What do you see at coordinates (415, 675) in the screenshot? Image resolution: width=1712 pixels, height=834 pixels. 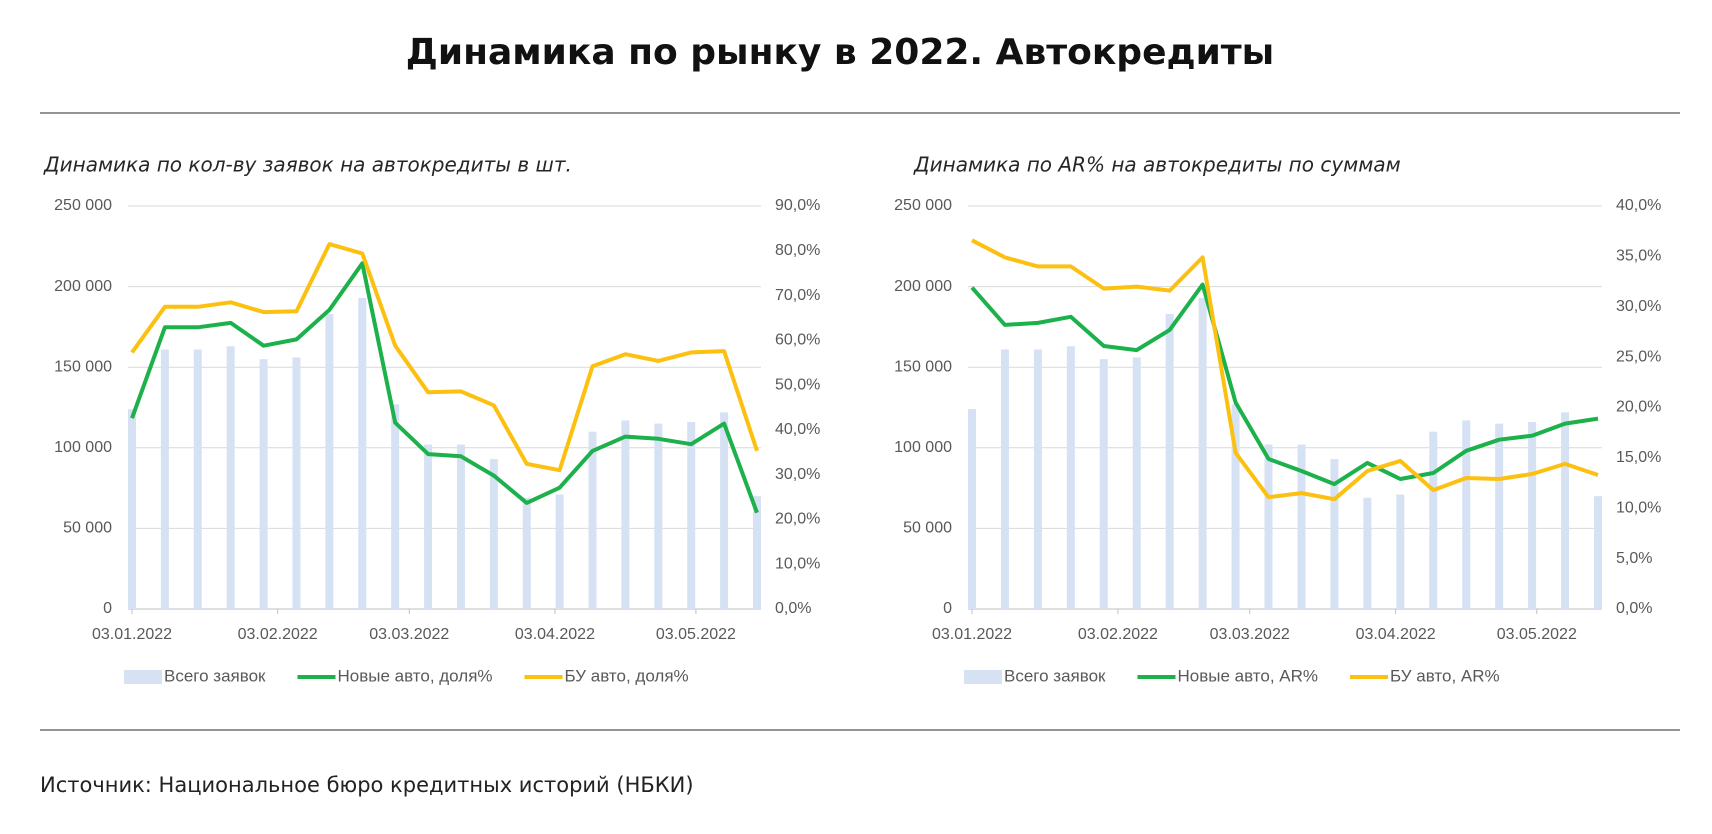 I see `legend-label: Новые авто, доля%` at bounding box center [415, 675].